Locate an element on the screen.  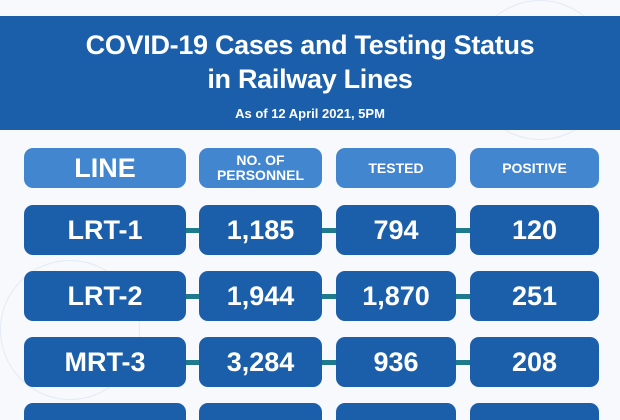
positive-count is located at coordinates (534, 411).